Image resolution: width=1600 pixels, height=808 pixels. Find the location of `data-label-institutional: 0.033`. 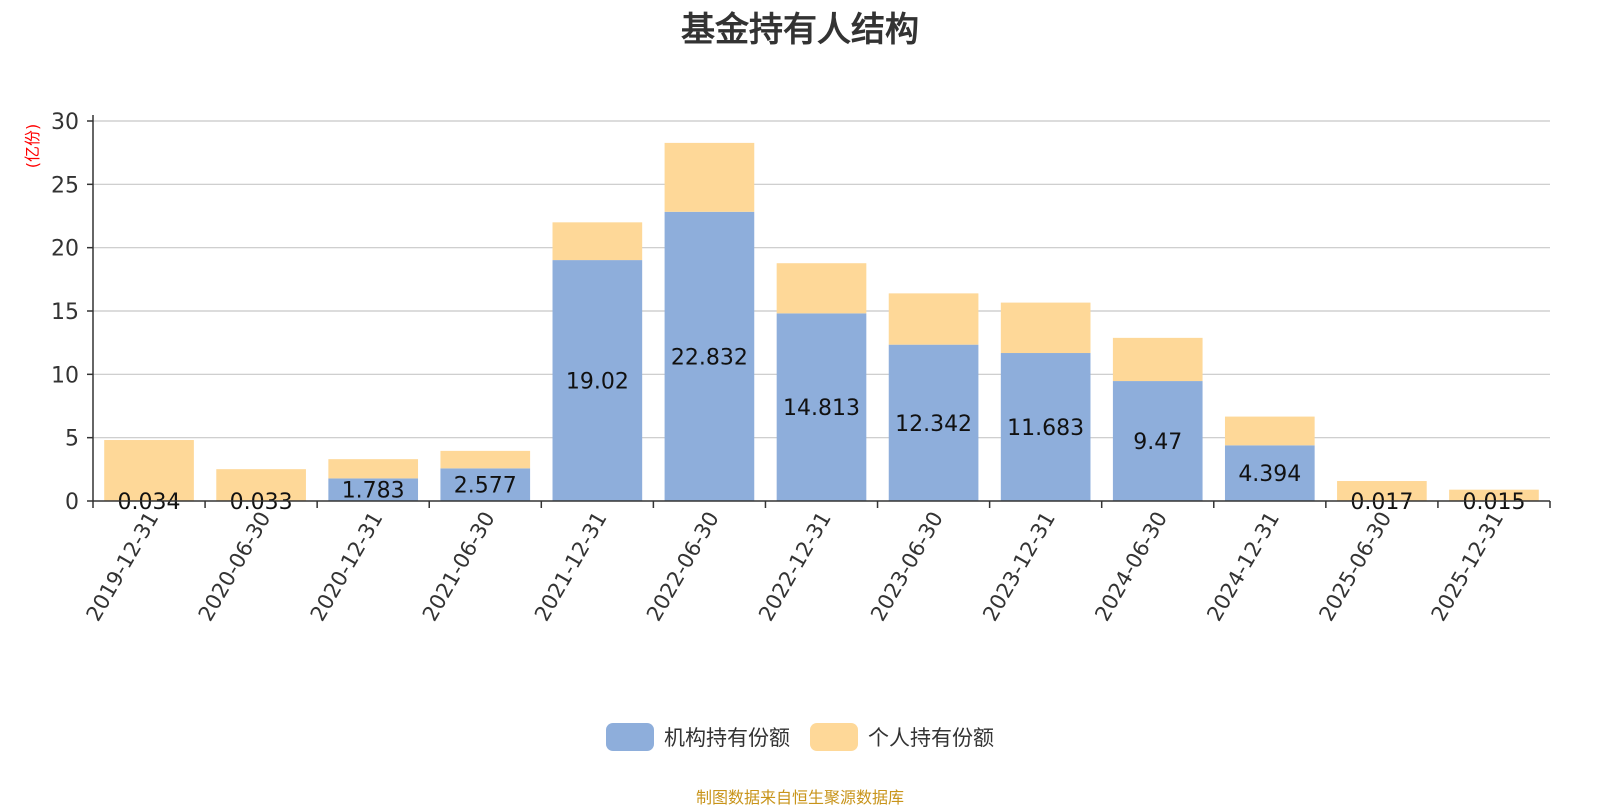

data-label-institutional: 0.033 is located at coordinates (261, 502).